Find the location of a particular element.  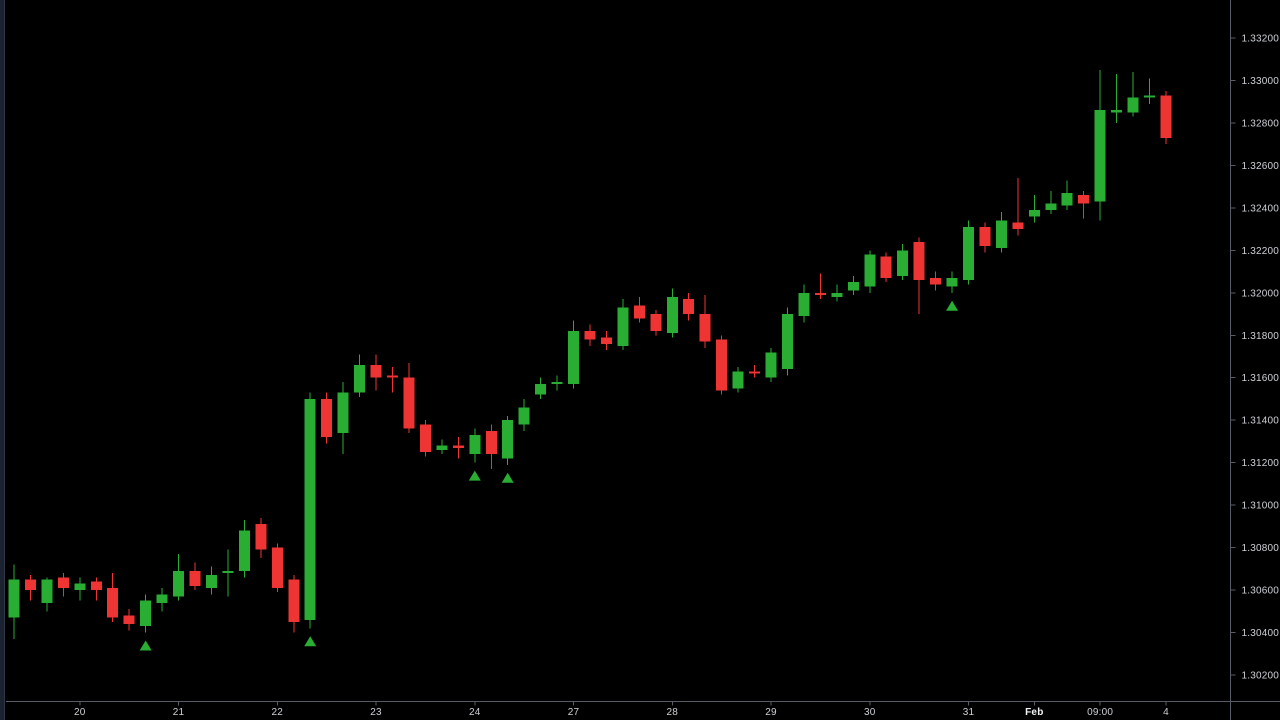

time-axis-label: 4 is located at coordinates (1166, 712).